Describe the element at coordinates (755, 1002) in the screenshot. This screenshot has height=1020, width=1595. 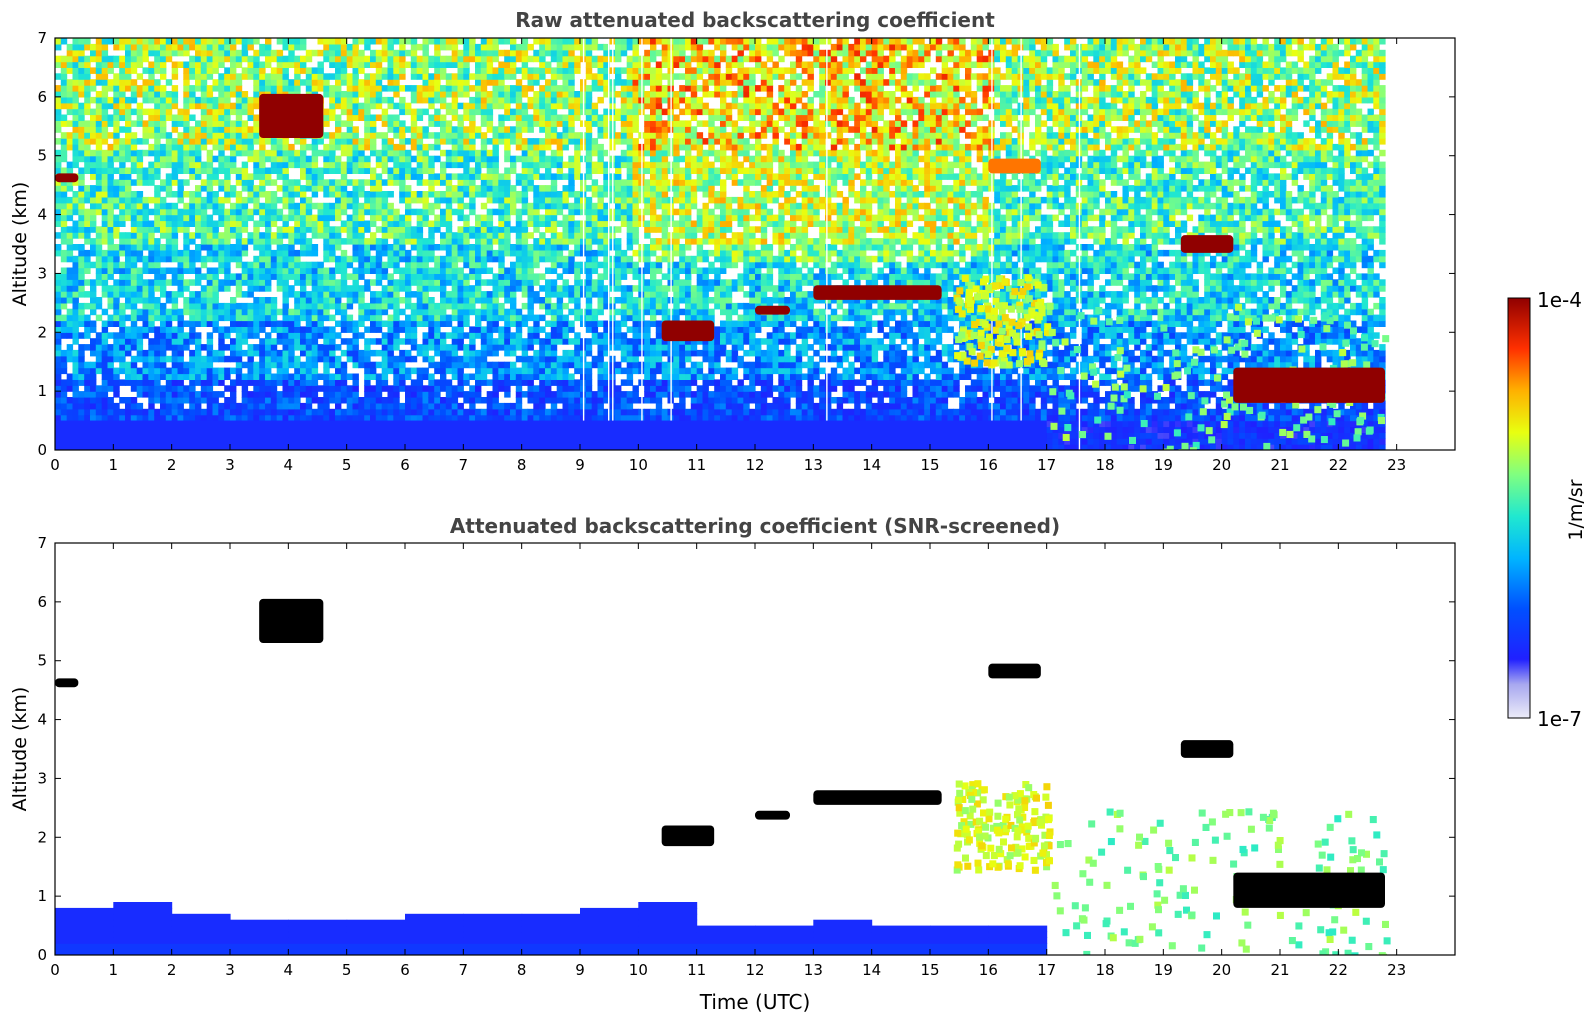
I see `x-axis-label: Time (UTC)` at that location.